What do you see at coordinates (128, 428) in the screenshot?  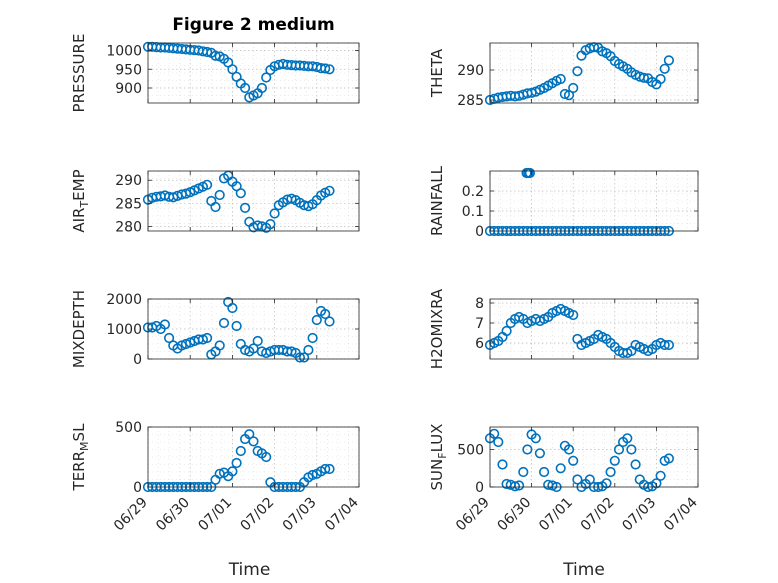 I see `y-tick-label: 500` at bounding box center [128, 428].